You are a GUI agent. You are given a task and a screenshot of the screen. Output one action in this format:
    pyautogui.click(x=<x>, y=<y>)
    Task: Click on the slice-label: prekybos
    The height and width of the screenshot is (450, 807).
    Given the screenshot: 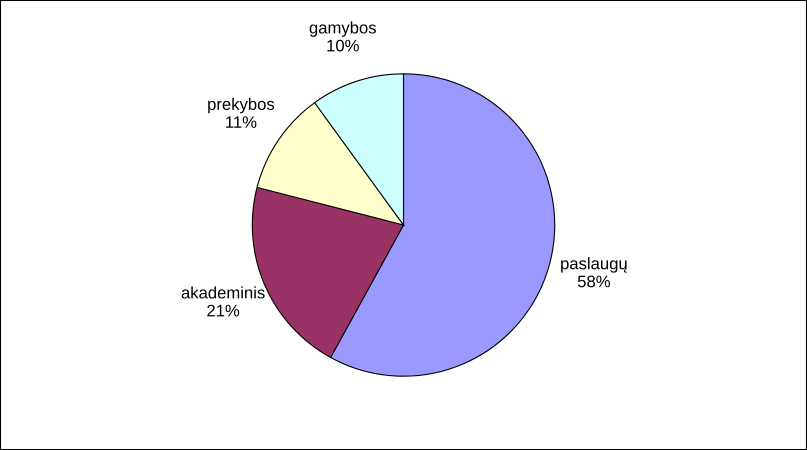 What is the action you would take?
    pyautogui.click(x=241, y=106)
    